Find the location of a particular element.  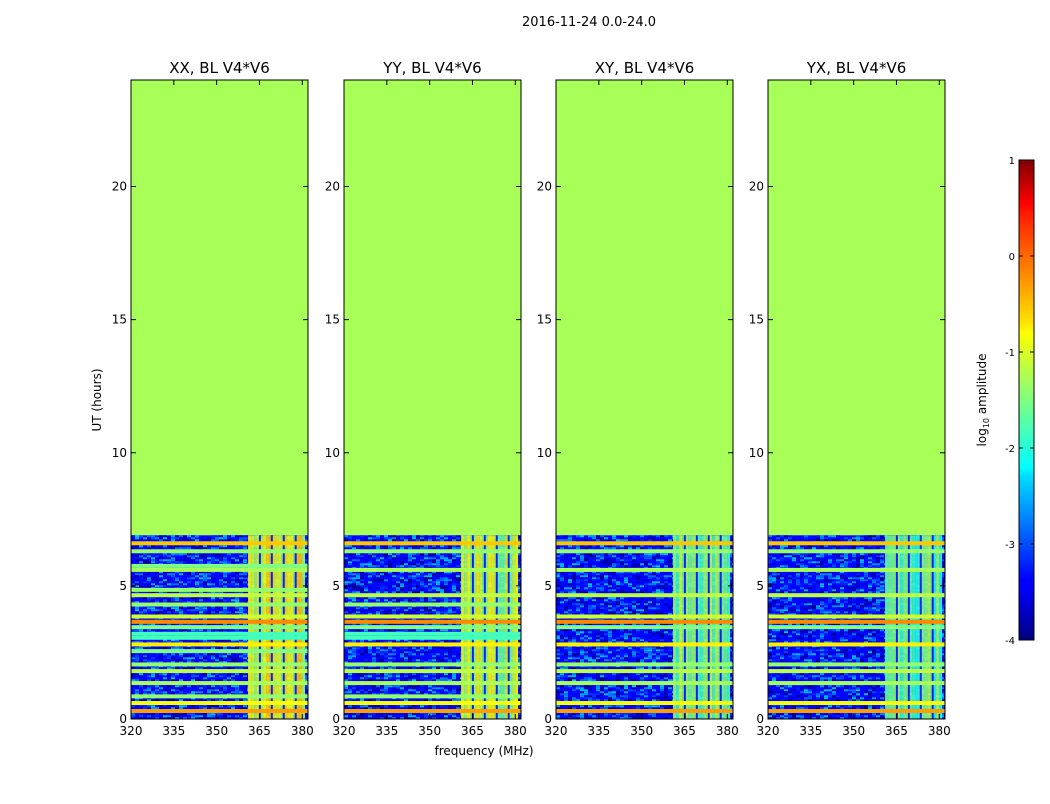

colorbar-label: log10 amplitude is located at coordinates (983, 400).